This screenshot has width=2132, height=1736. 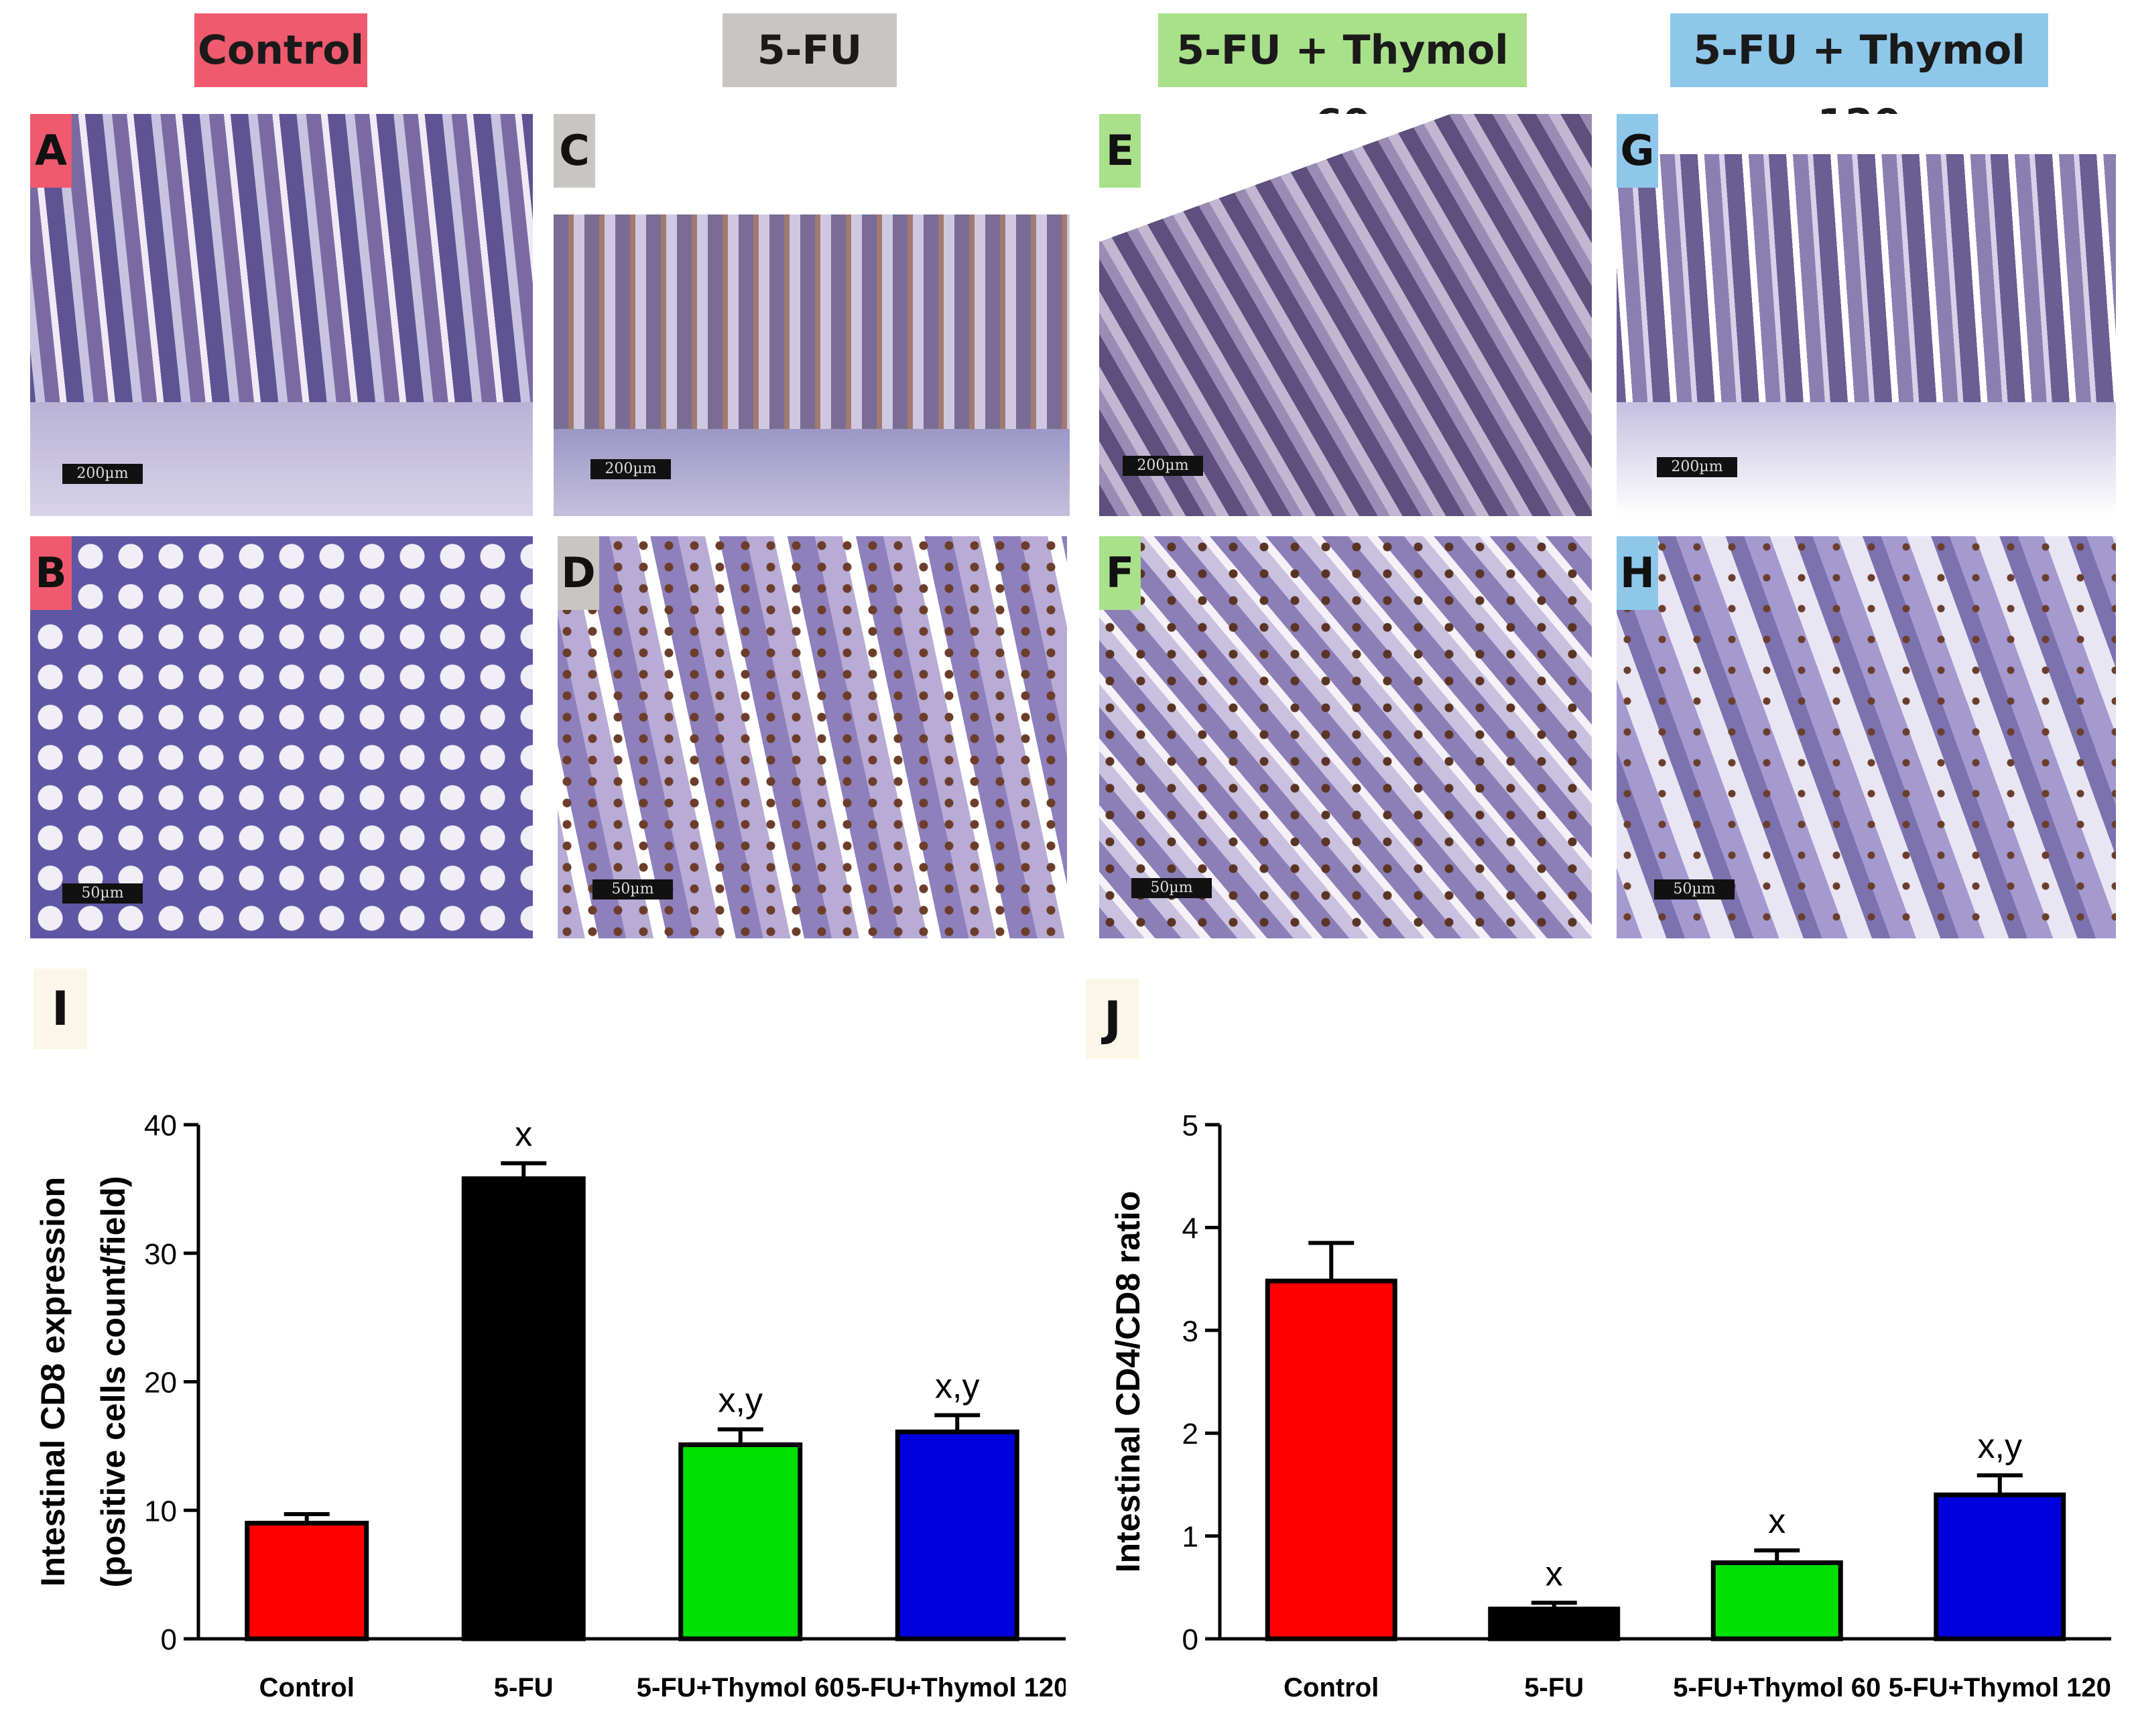 I want to click on scale-bar-c: 200µm, so click(x=630, y=469).